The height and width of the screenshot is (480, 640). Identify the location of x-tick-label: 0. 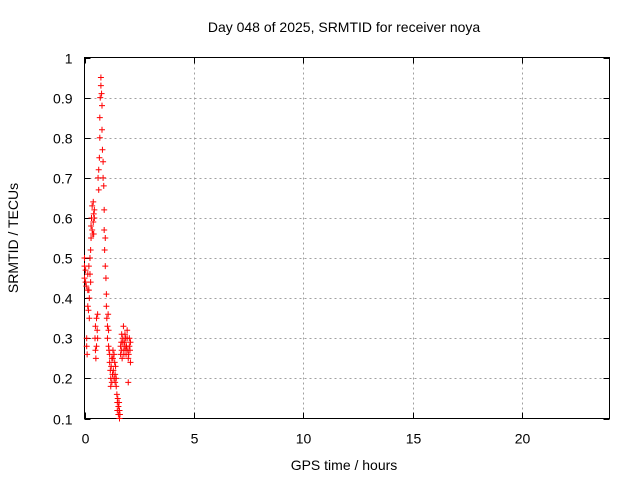
(86, 439).